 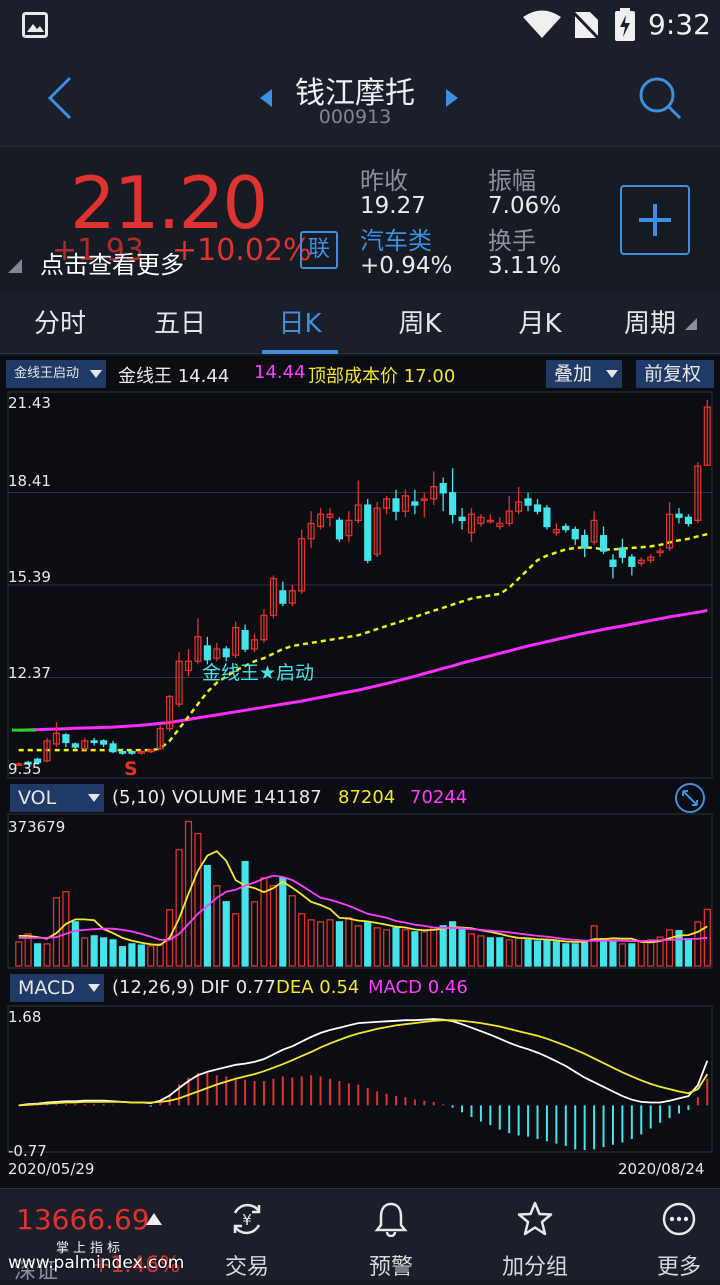 What do you see at coordinates (363, 908) in the screenshot?
I see `volume-ma10-line` at bounding box center [363, 908].